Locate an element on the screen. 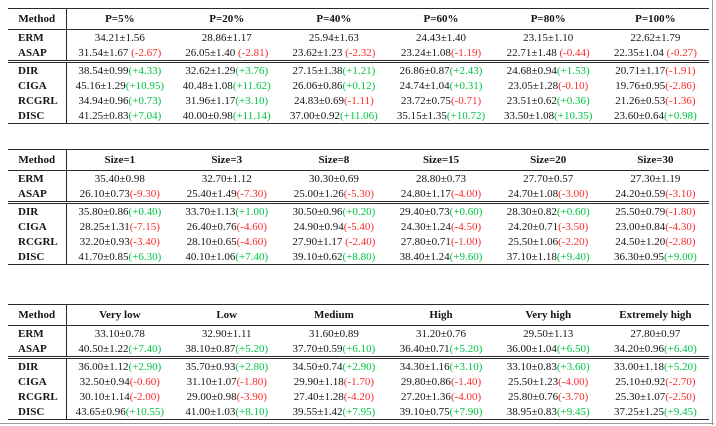 The width and height of the screenshot is (716, 426). result-cell: 35.15±1.35(+10.72) is located at coordinates (440, 116).